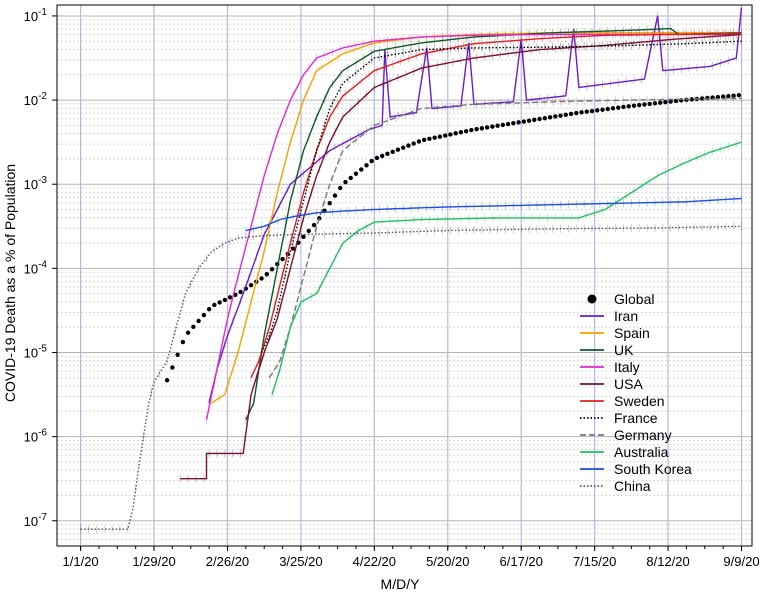 The image size is (765, 594). I want to click on legend-label: China, so click(632, 486).